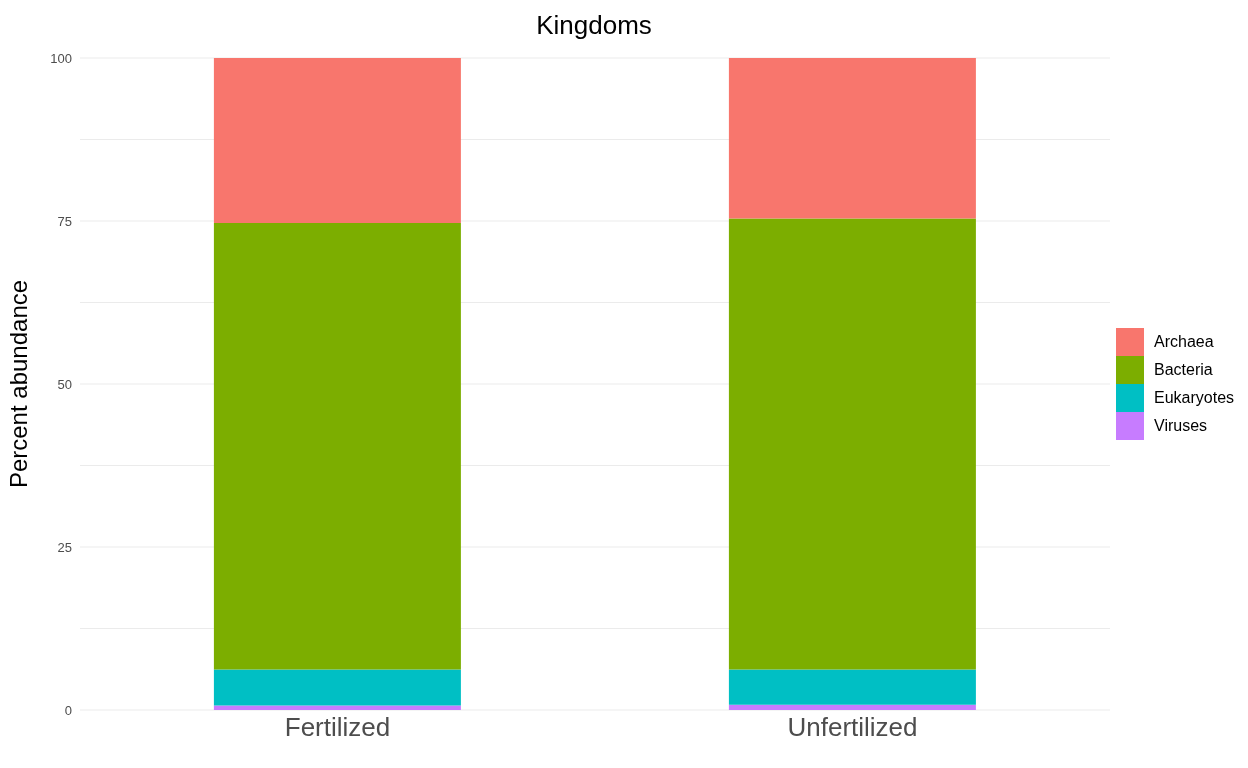  I want to click on y-tick-label: 100, so click(61, 58).